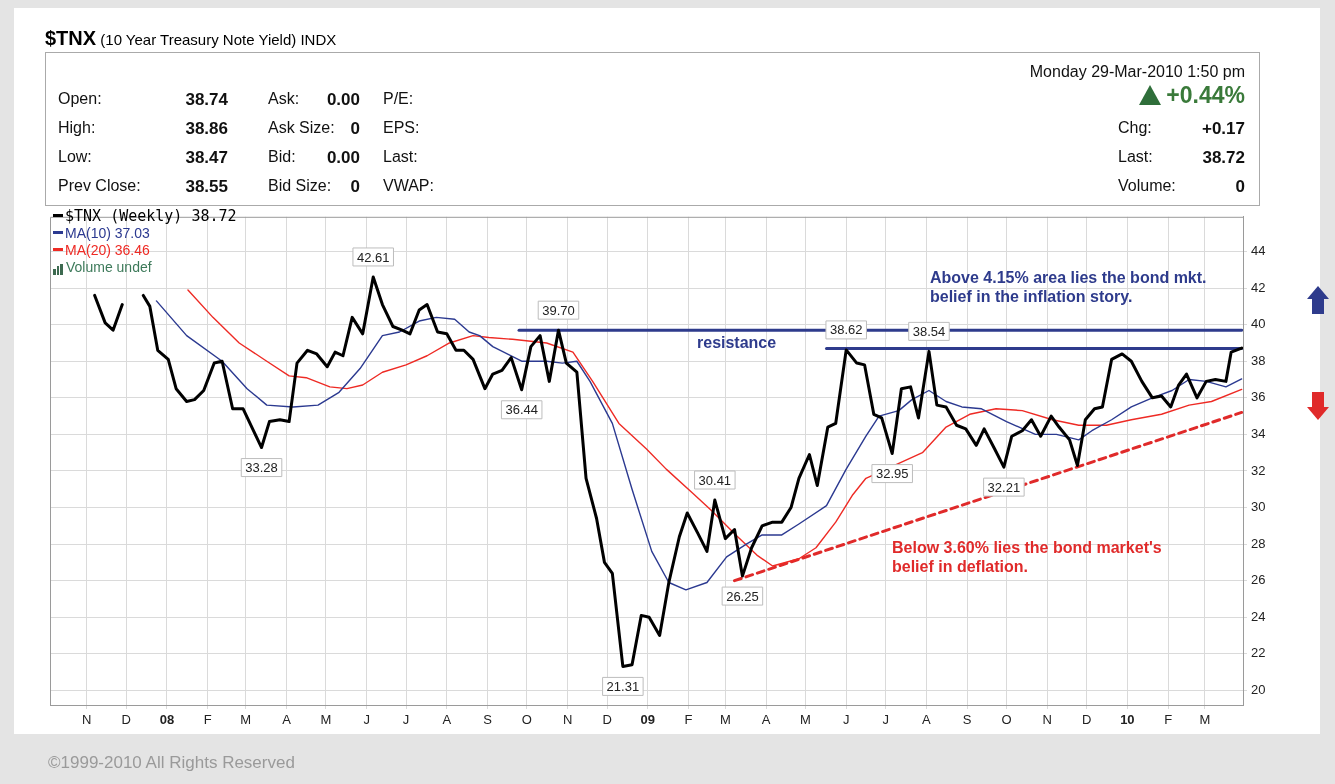 The width and height of the screenshot is (1335, 784). What do you see at coordinates (206, 99) in the screenshot?
I see `text: 38.74` at bounding box center [206, 99].